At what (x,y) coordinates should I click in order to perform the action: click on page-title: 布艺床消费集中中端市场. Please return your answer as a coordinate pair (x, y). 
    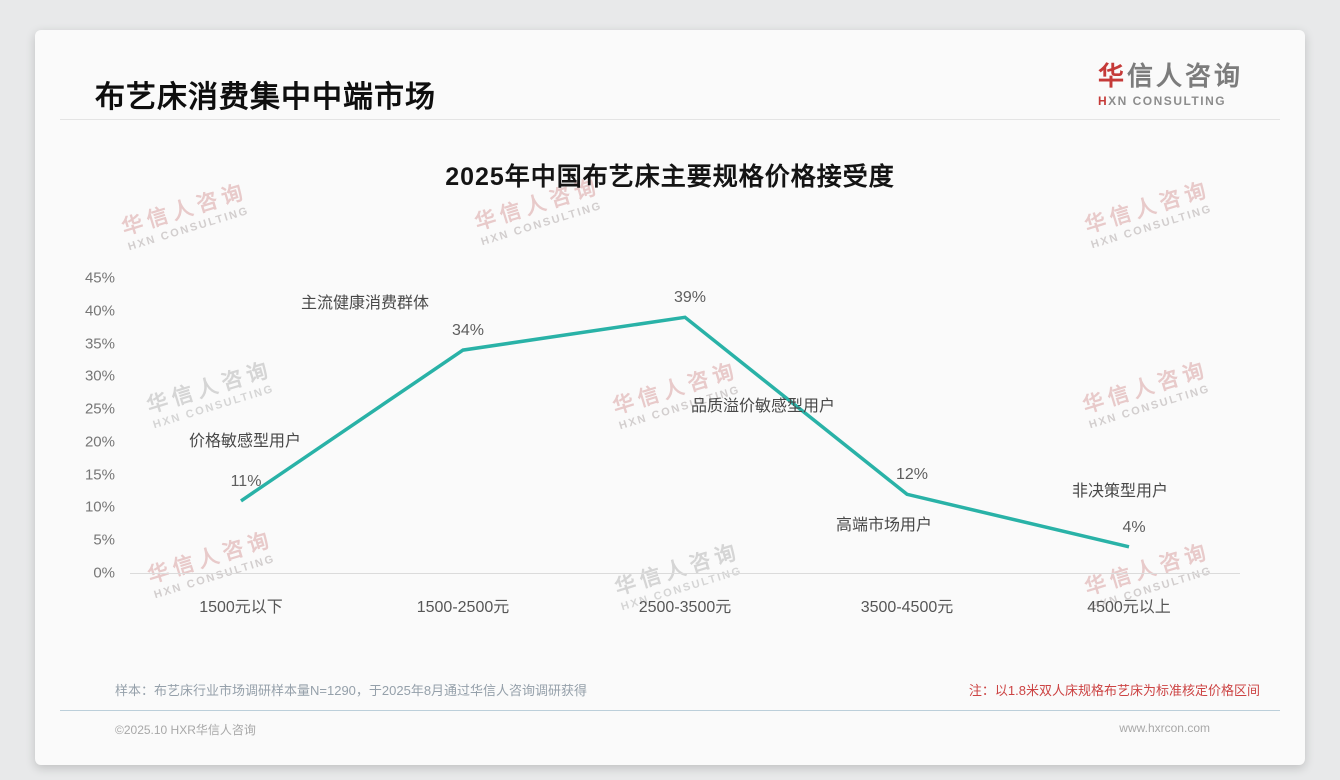
    Looking at the image, I should click on (265, 97).